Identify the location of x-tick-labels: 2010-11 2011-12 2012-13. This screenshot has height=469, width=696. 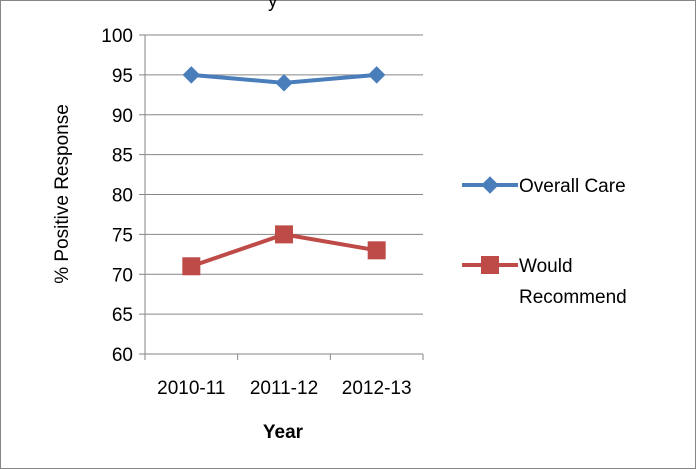
(284, 388).